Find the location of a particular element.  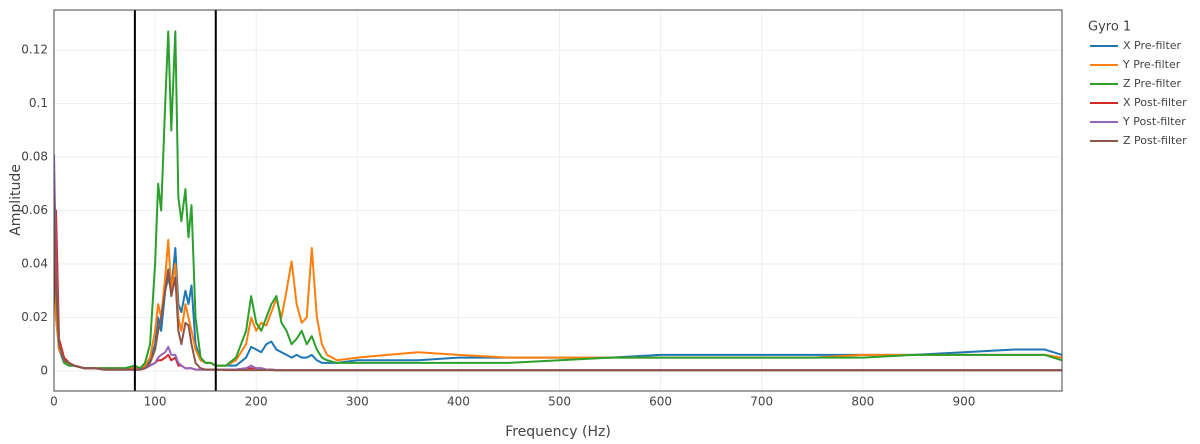

y-tick-label: 0.12 is located at coordinates (34, 50).